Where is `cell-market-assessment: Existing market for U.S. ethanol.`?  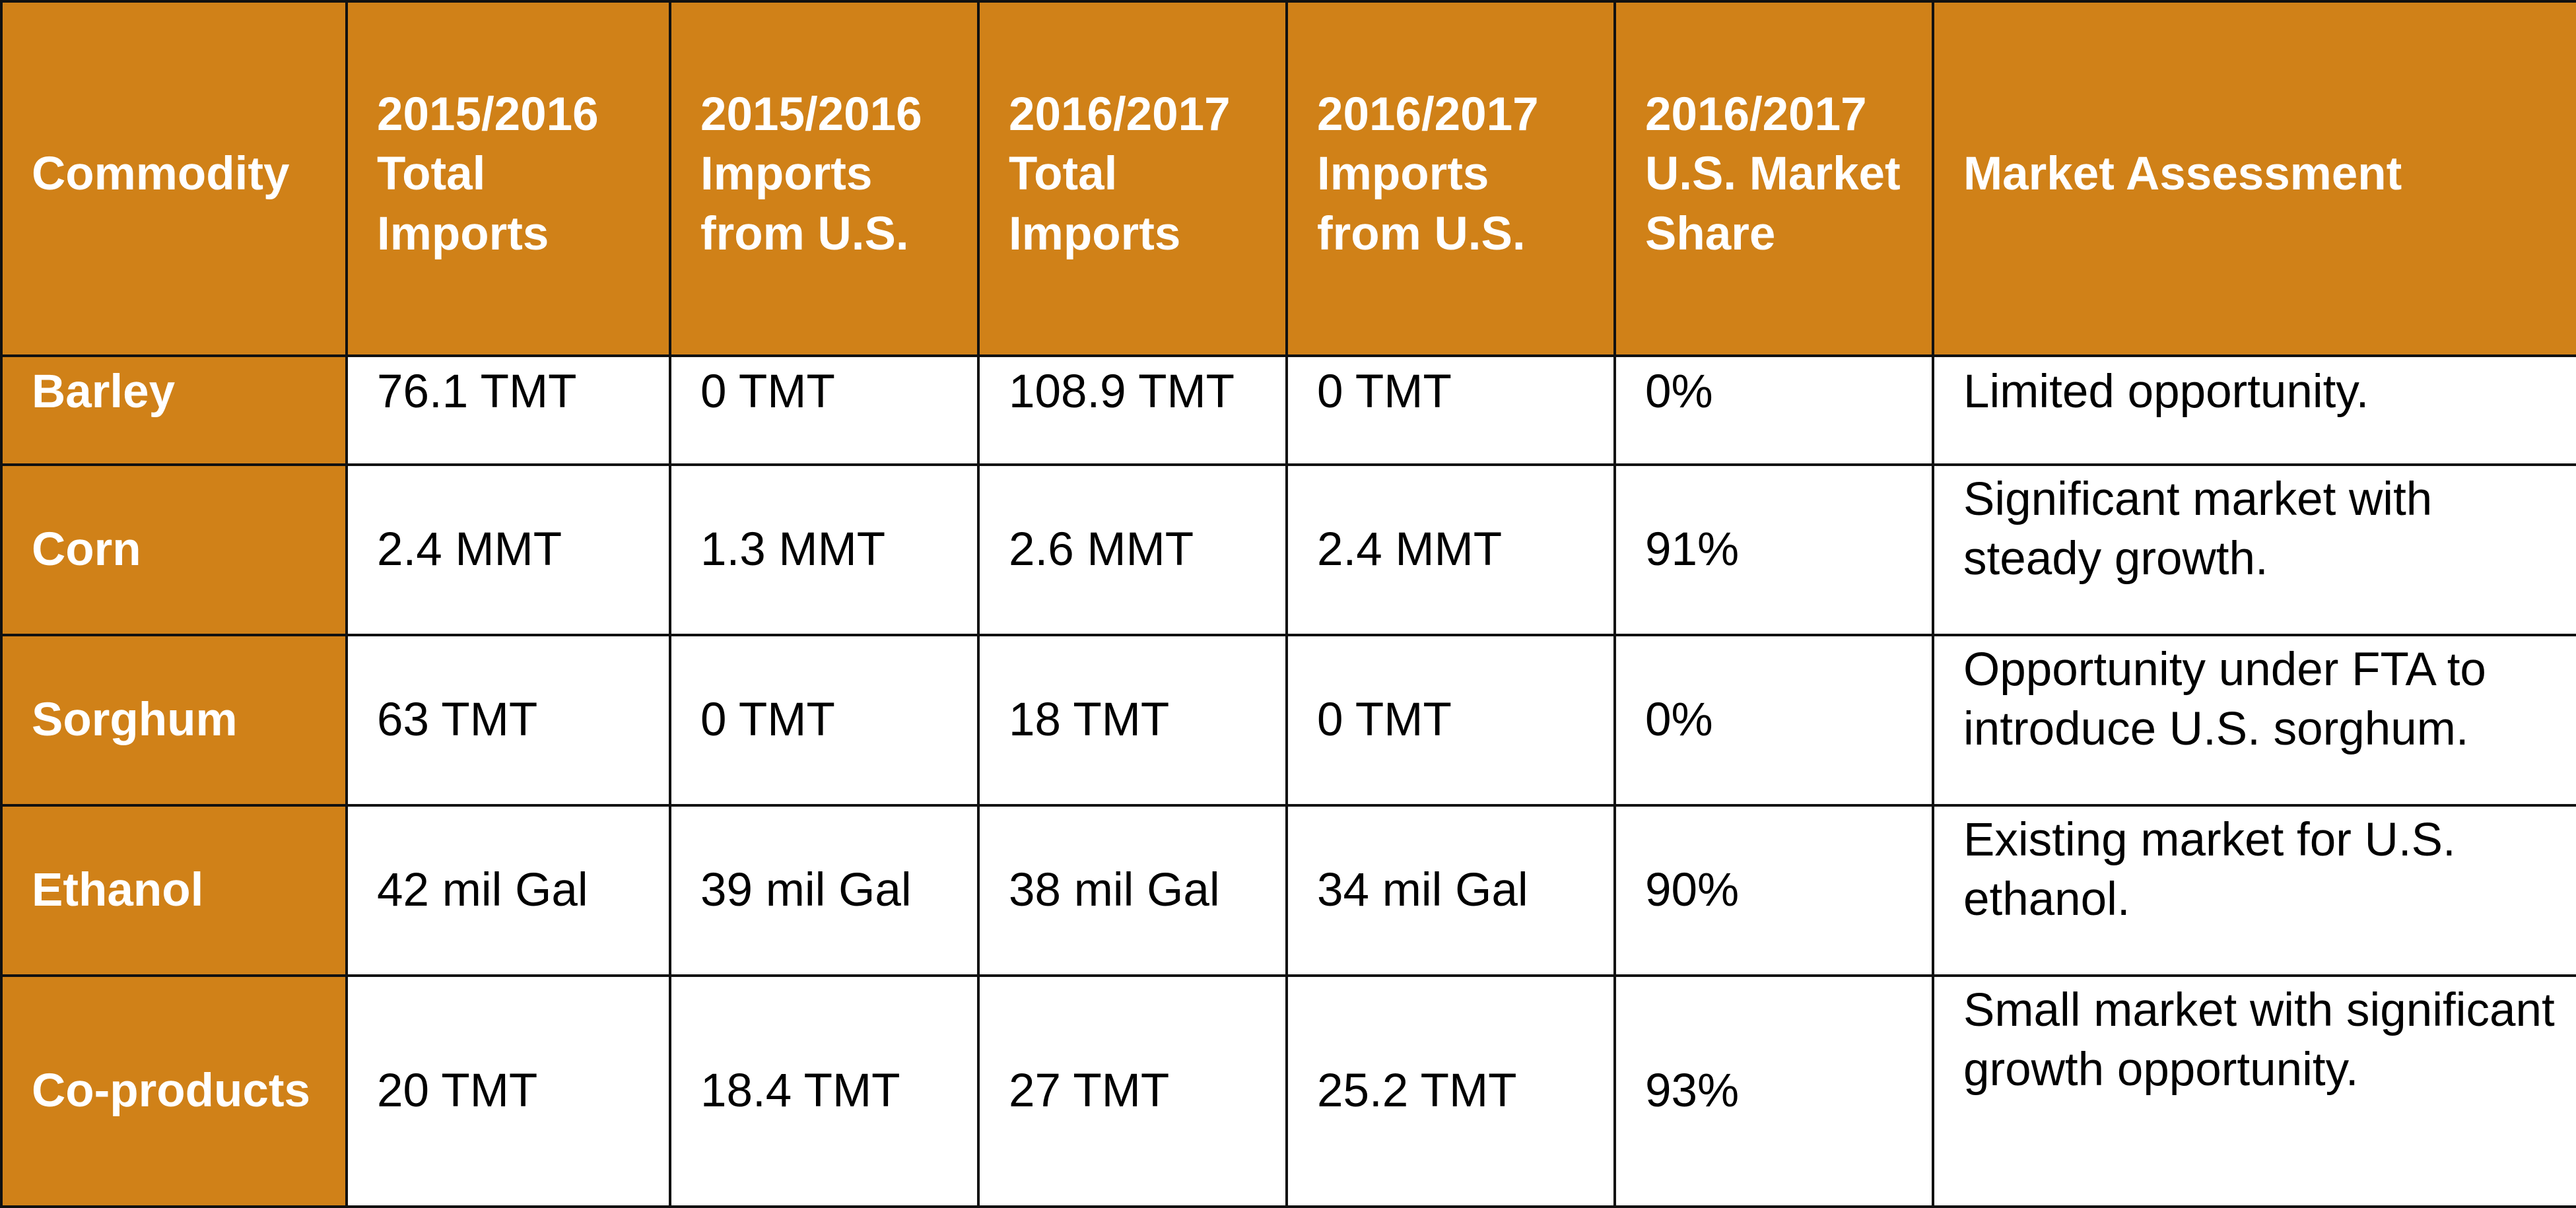
cell-market-assessment: Existing market for U.S. ethanol. is located at coordinates (2254, 891).